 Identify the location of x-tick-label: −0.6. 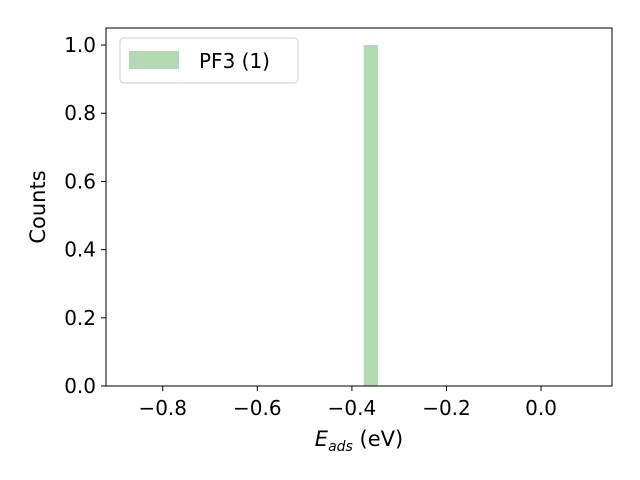
(257, 408).